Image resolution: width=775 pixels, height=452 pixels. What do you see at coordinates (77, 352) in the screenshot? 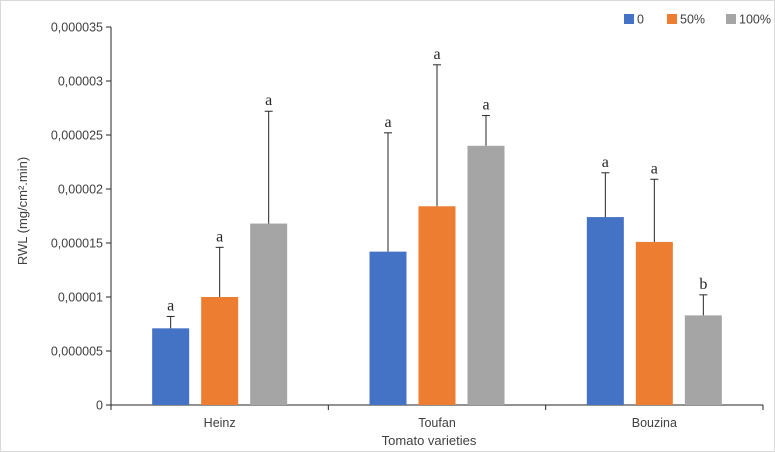
I see `y-tick-label: 0,000005` at bounding box center [77, 352].